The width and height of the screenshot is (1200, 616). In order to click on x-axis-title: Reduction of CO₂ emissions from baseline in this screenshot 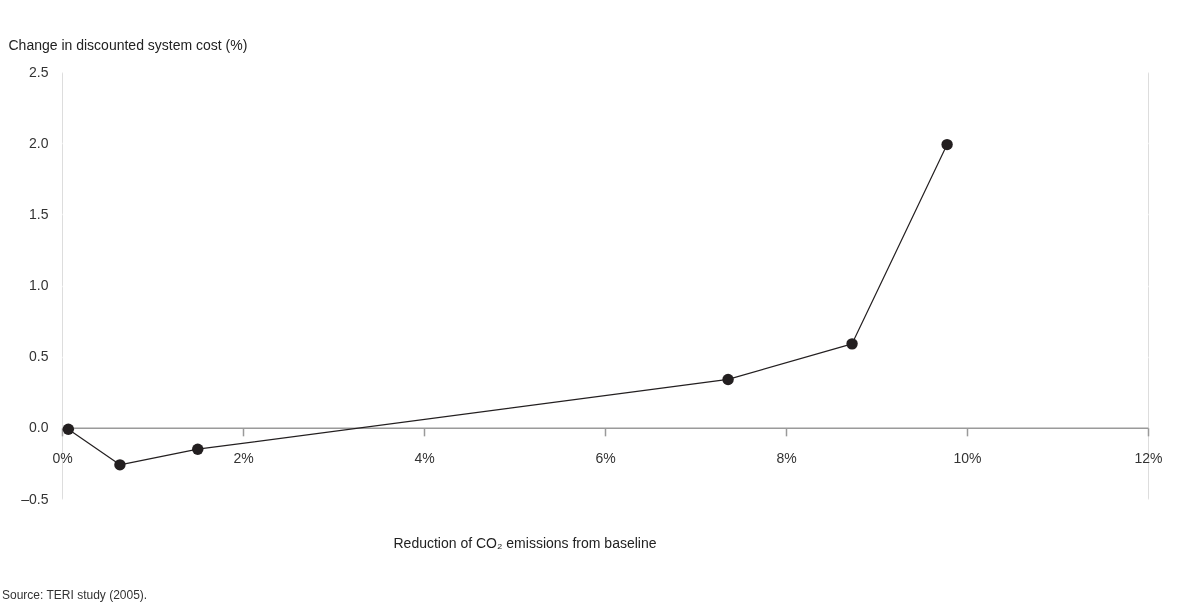, I will do `click(525, 543)`.